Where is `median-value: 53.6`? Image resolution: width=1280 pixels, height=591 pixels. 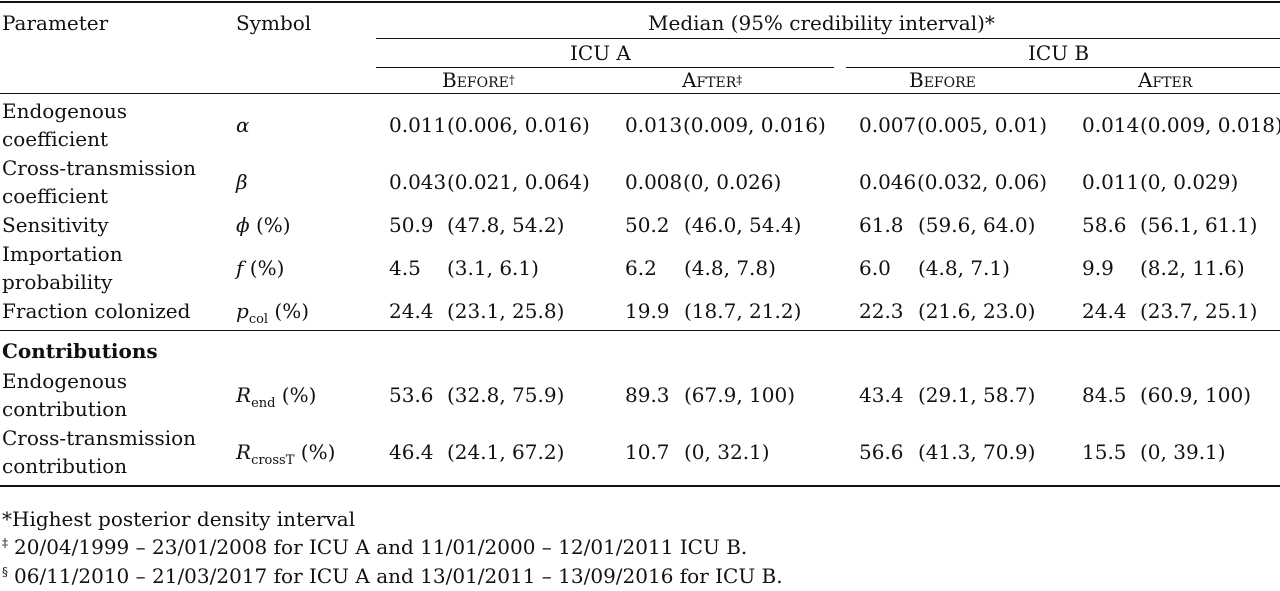 median-value: 53.6 is located at coordinates (411, 395).